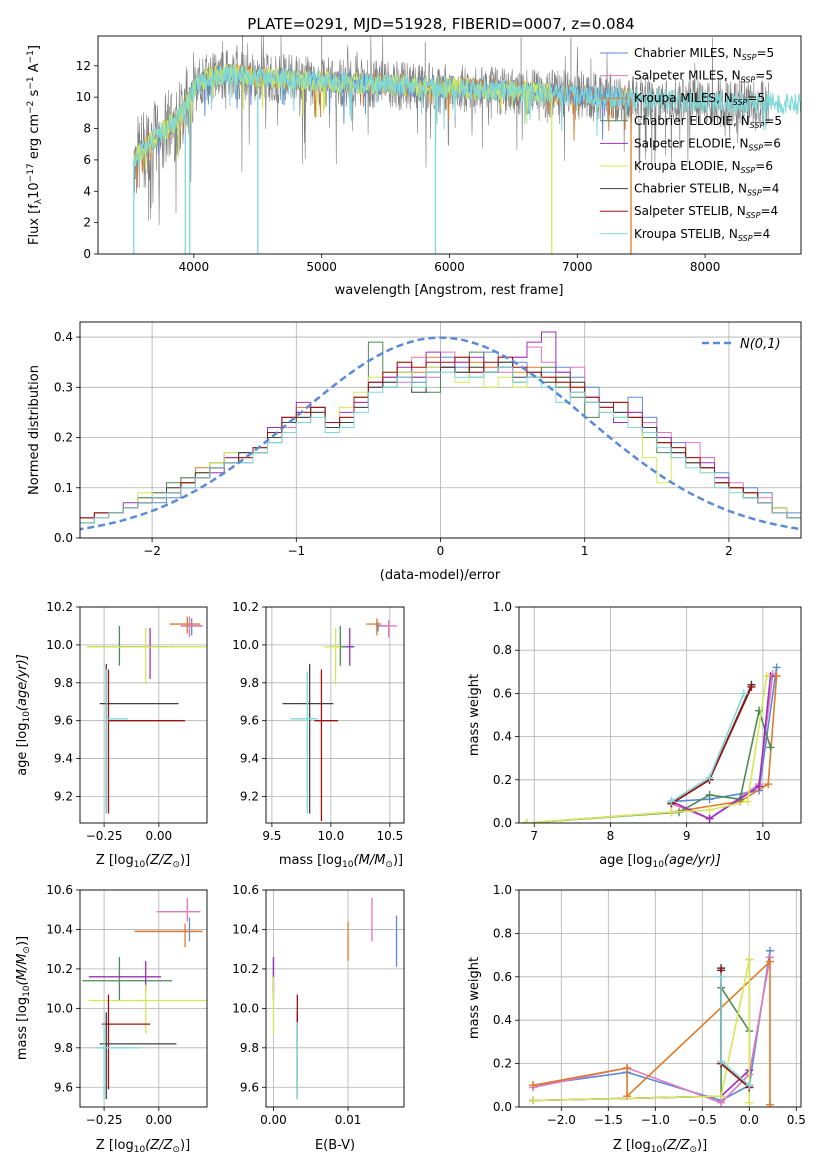 The height and width of the screenshot is (1170, 819). I want to click on weight-marker-kroupa-stelib, so click(709, 777).